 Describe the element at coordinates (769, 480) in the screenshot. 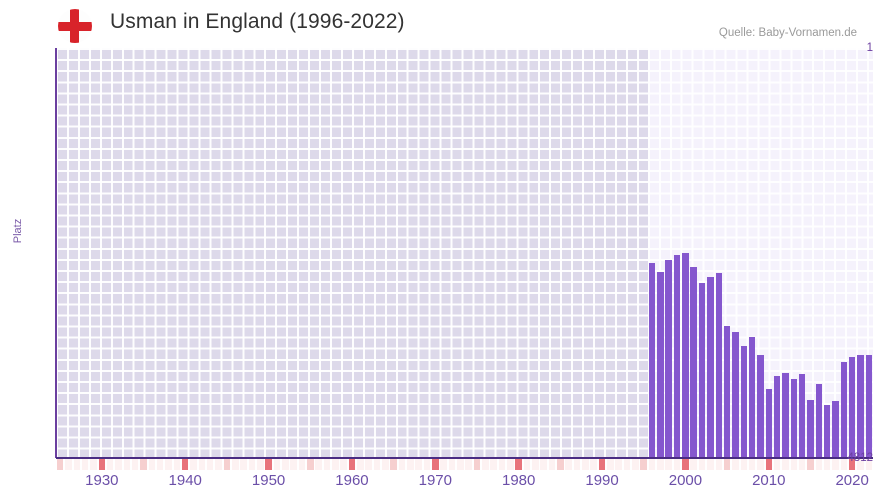

I see `x-axis-label: 2010` at that location.